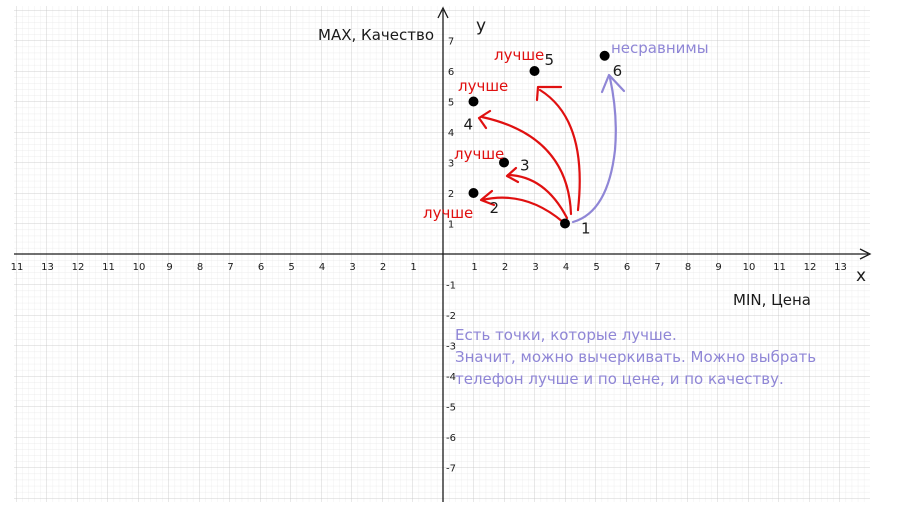  What do you see at coordinates (586, 229) in the screenshot?
I see `point-label-1: 1` at bounding box center [586, 229].